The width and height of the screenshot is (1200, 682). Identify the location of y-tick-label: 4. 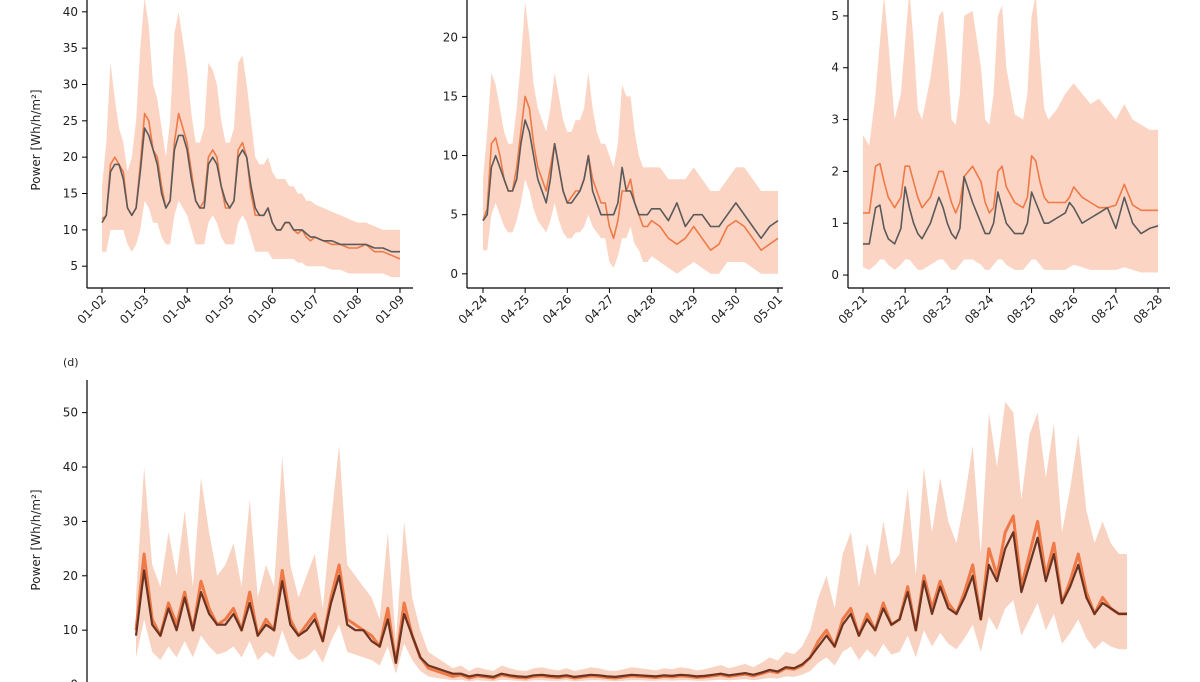
(835, 68).